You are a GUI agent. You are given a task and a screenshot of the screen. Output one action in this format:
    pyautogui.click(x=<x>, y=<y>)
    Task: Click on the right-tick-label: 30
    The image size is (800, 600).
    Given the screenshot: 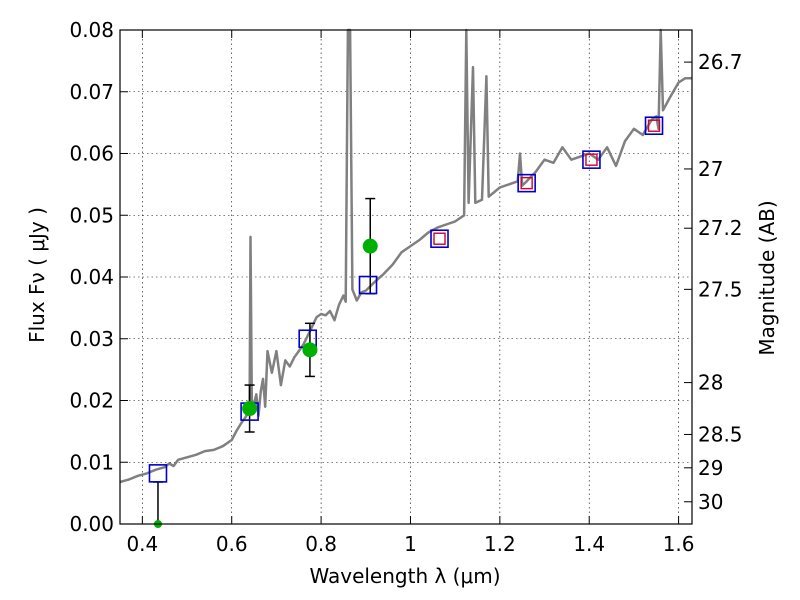 What is the action you would take?
    pyautogui.click(x=710, y=502)
    